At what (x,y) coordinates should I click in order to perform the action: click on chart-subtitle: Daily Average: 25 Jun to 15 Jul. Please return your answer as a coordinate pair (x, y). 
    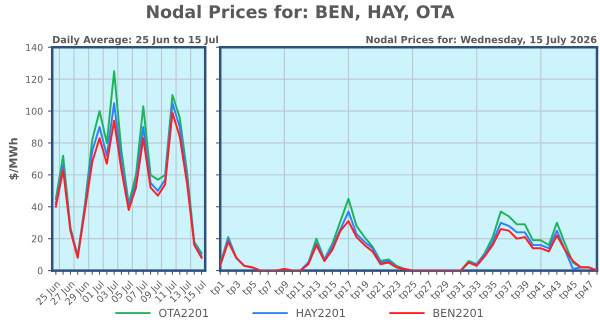
    Looking at the image, I should click on (135, 41).